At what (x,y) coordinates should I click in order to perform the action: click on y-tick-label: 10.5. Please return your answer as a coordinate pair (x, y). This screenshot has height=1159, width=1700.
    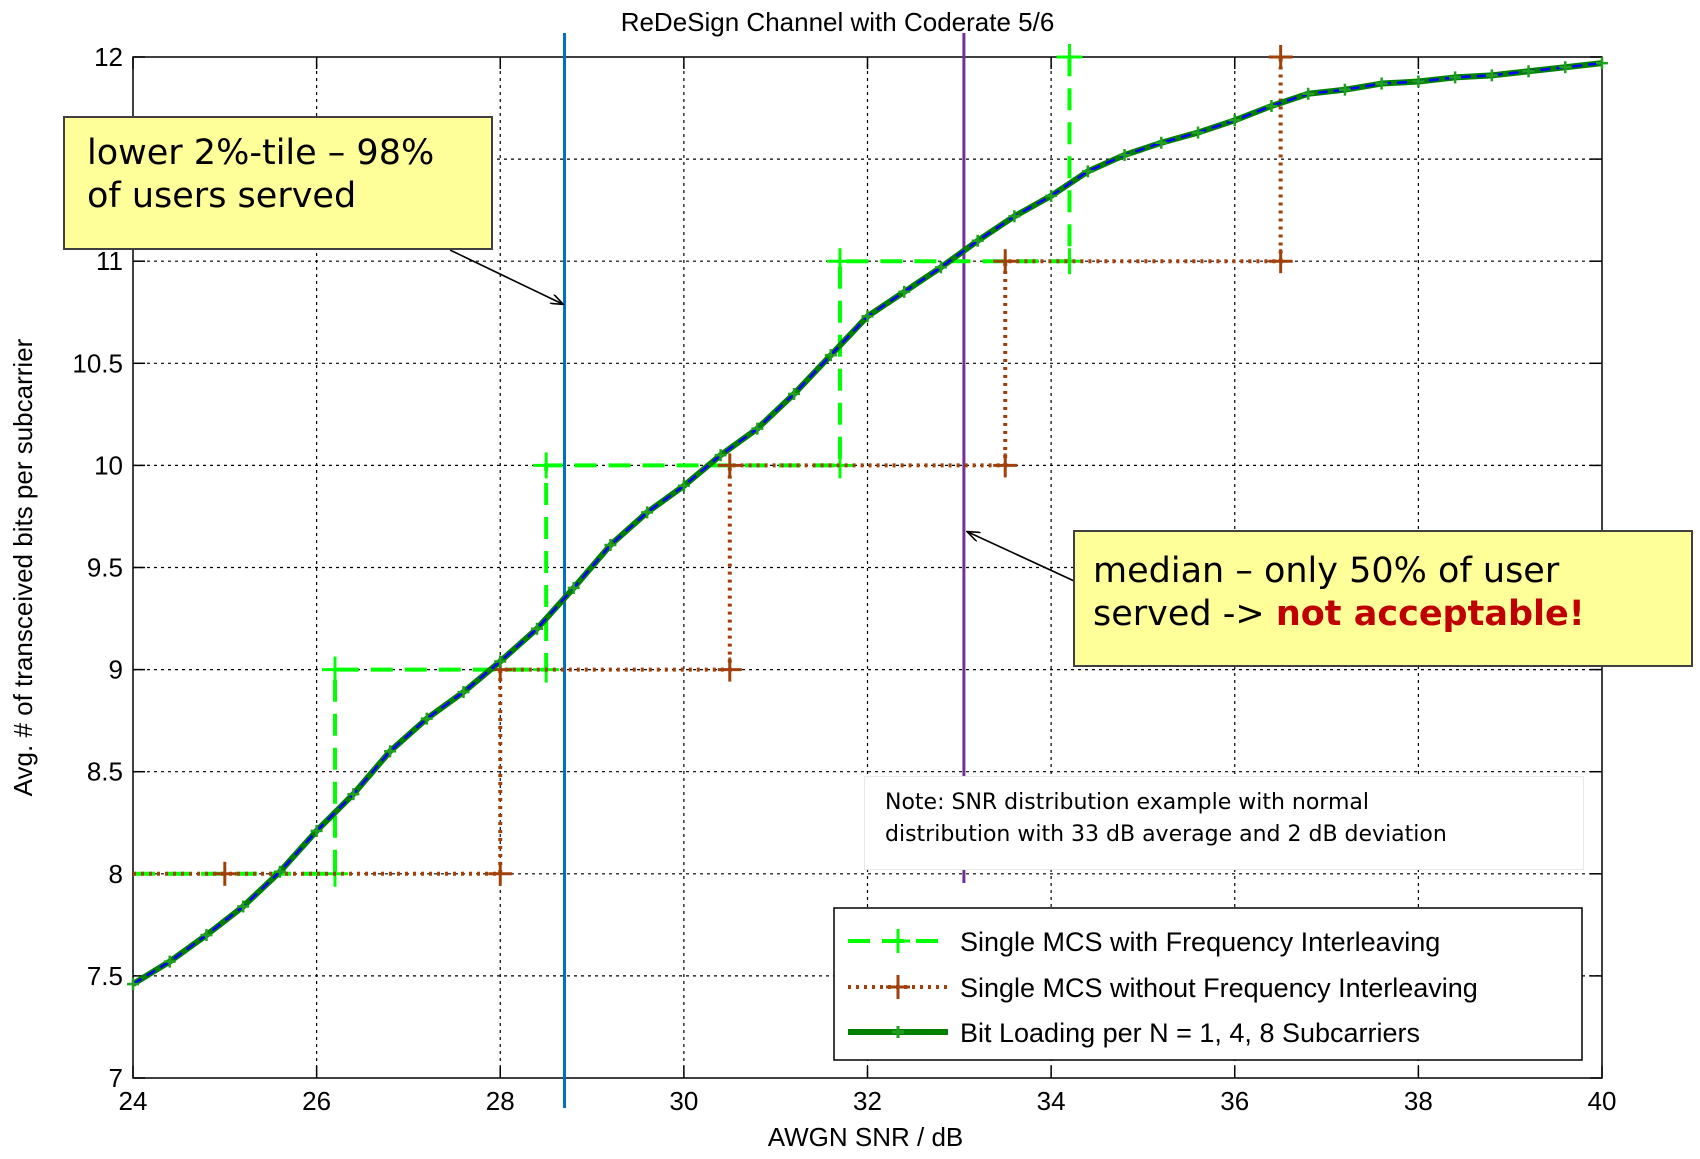
    Looking at the image, I should click on (97, 363).